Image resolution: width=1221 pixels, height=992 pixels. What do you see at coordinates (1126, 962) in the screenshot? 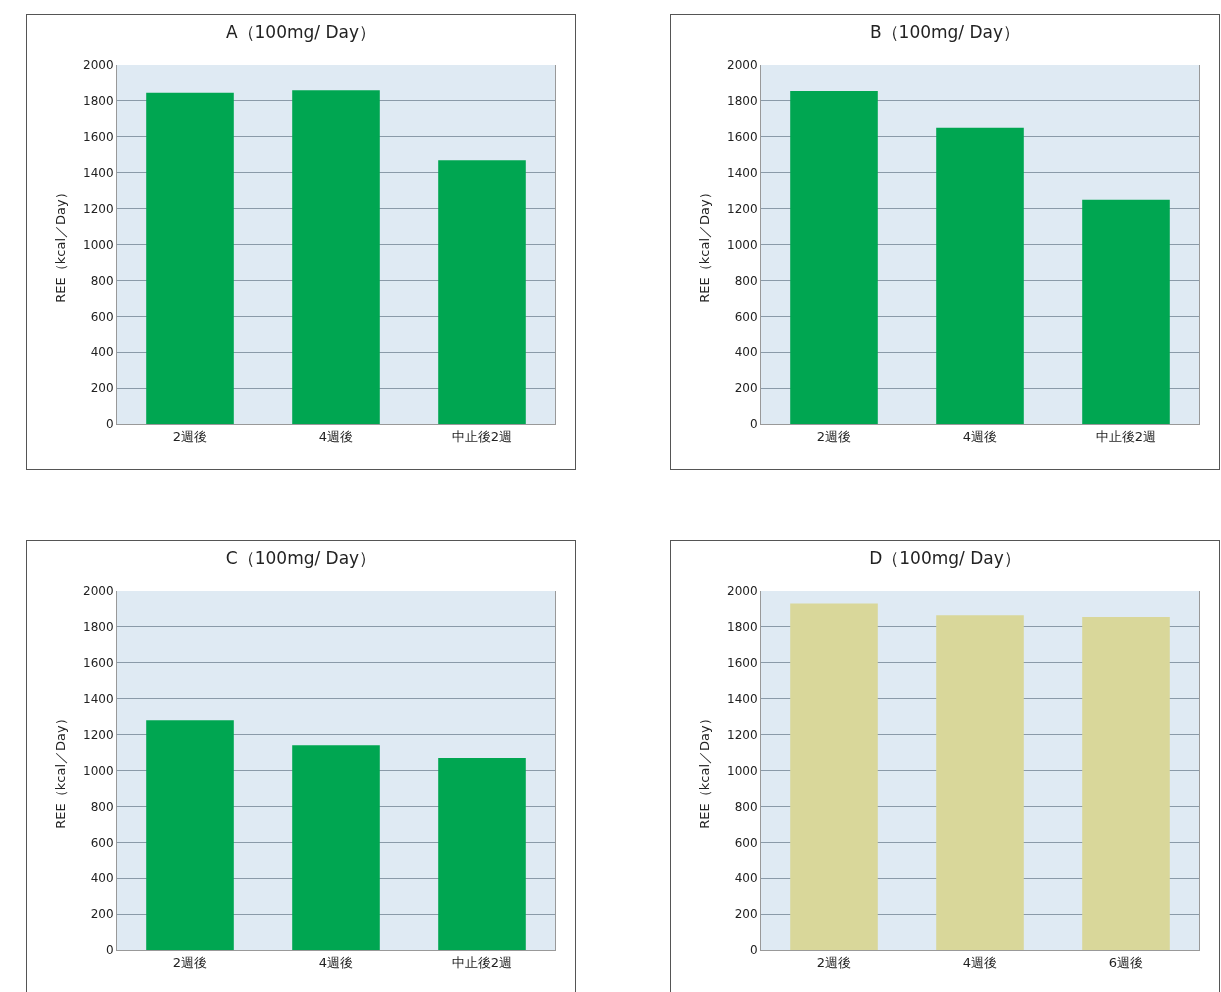
I see `x-tick-label: 6週後` at bounding box center [1126, 962].